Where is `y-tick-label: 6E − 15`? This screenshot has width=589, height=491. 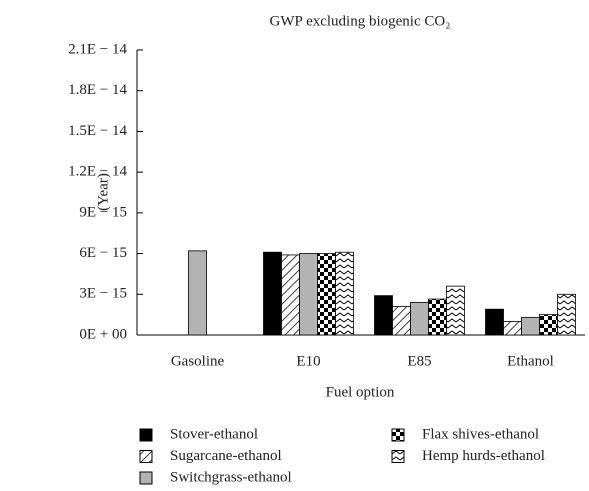 y-tick-label: 6E − 15 is located at coordinates (103, 253).